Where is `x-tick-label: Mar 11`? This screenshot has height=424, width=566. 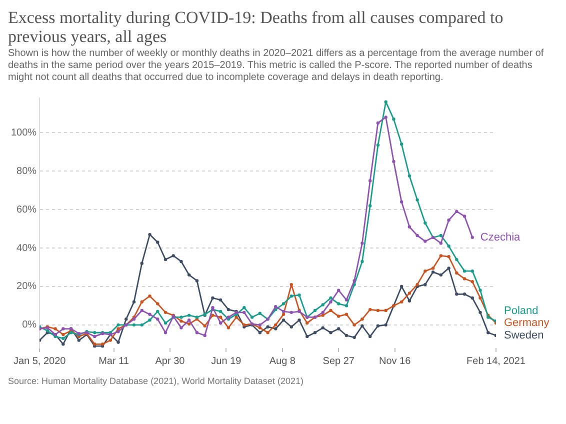
x-tick-label: Mar 11 is located at coordinates (114, 361).